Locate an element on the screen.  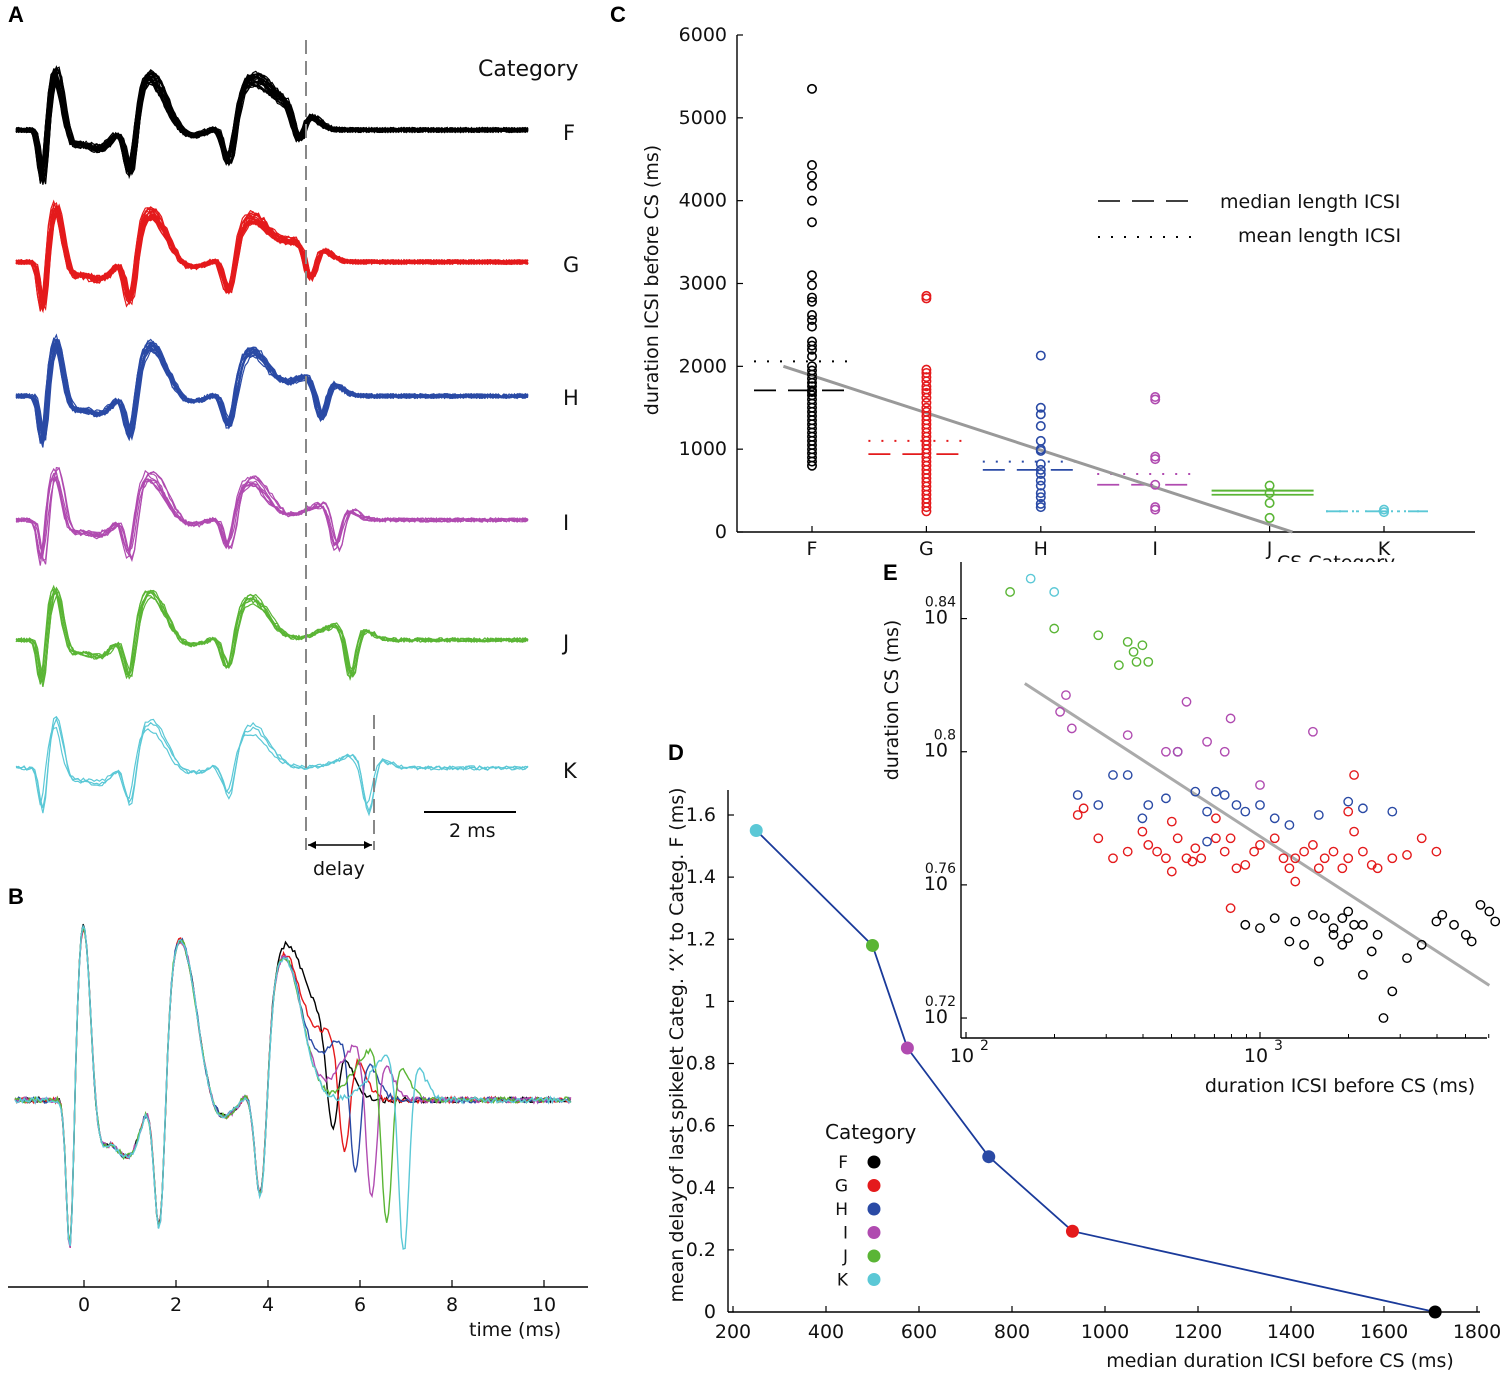
d-legend-label-i: I is located at coordinates (845, 1234).